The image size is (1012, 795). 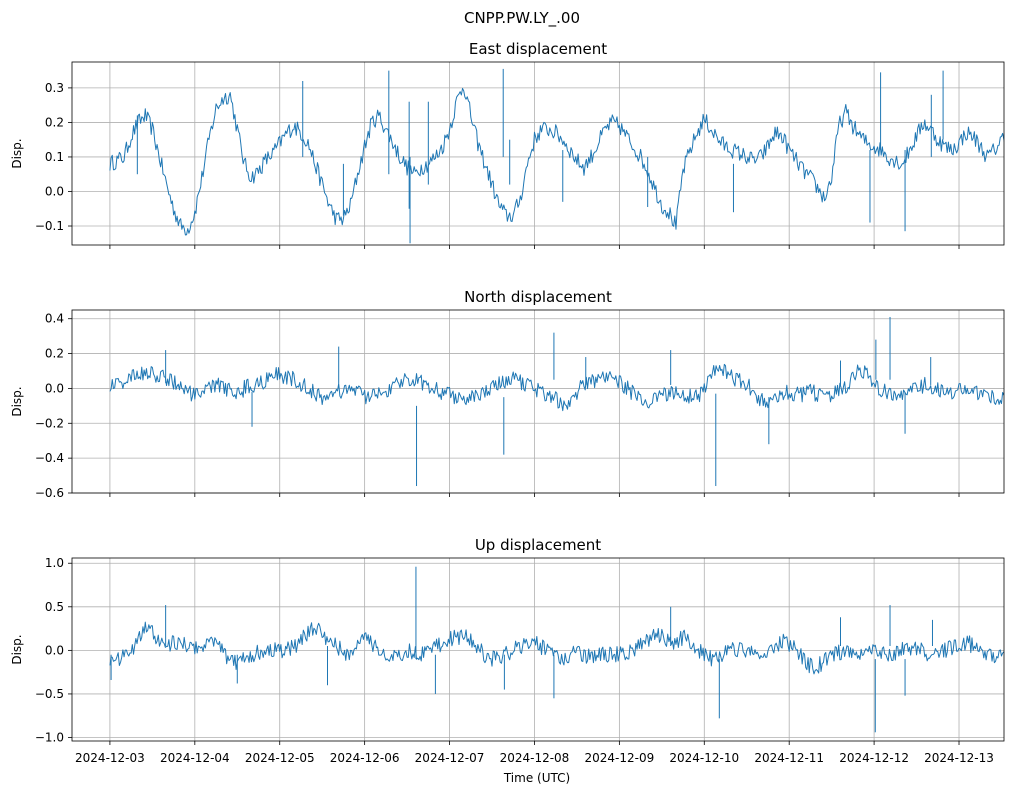 What do you see at coordinates (538, 49) in the screenshot?
I see `panel-title: East displacement` at bounding box center [538, 49].